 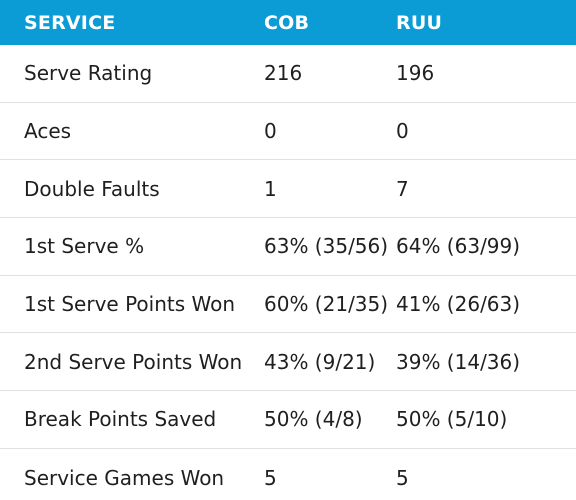 What do you see at coordinates (313, 419) in the screenshot?
I see `player1-value: 50% (4/8)` at bounding box center [313, 419].